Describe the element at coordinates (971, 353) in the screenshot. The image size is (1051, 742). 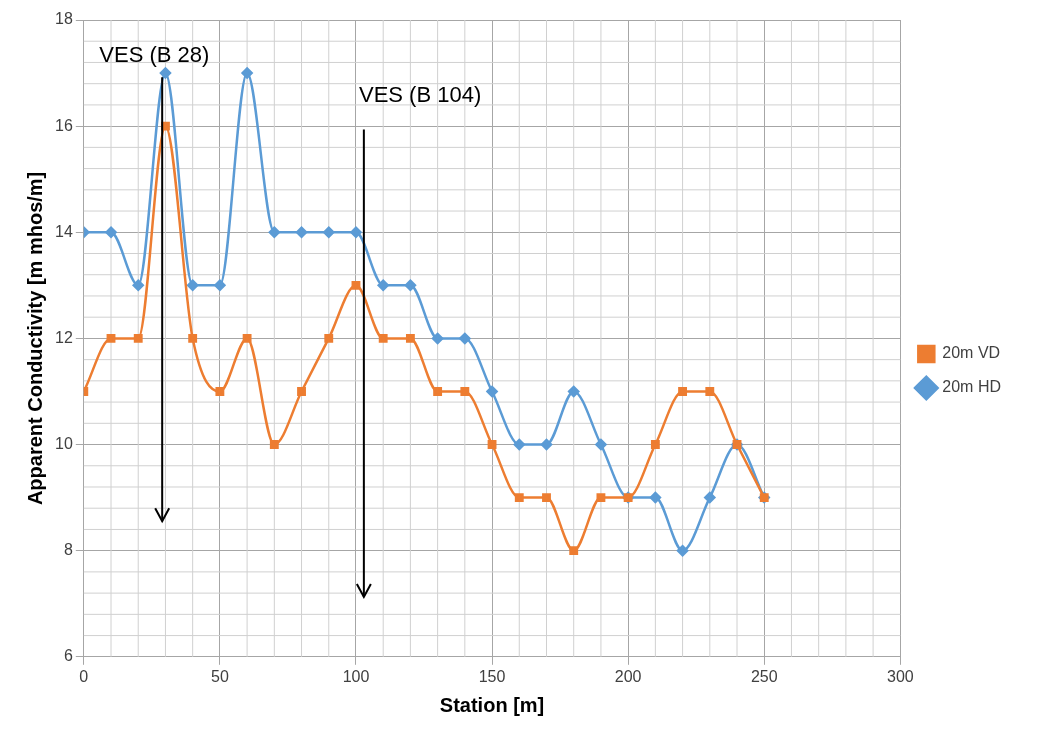
I see `legend-label: 20m VD` at that location.